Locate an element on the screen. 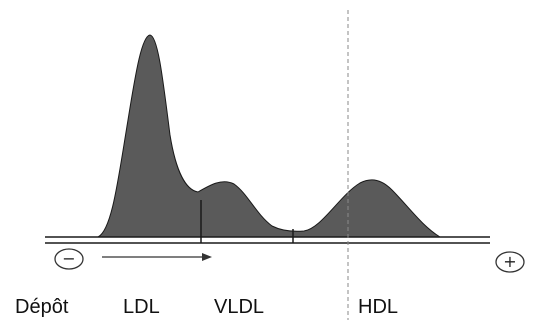  positive-electrode: + is located at coordinates (510, 262).